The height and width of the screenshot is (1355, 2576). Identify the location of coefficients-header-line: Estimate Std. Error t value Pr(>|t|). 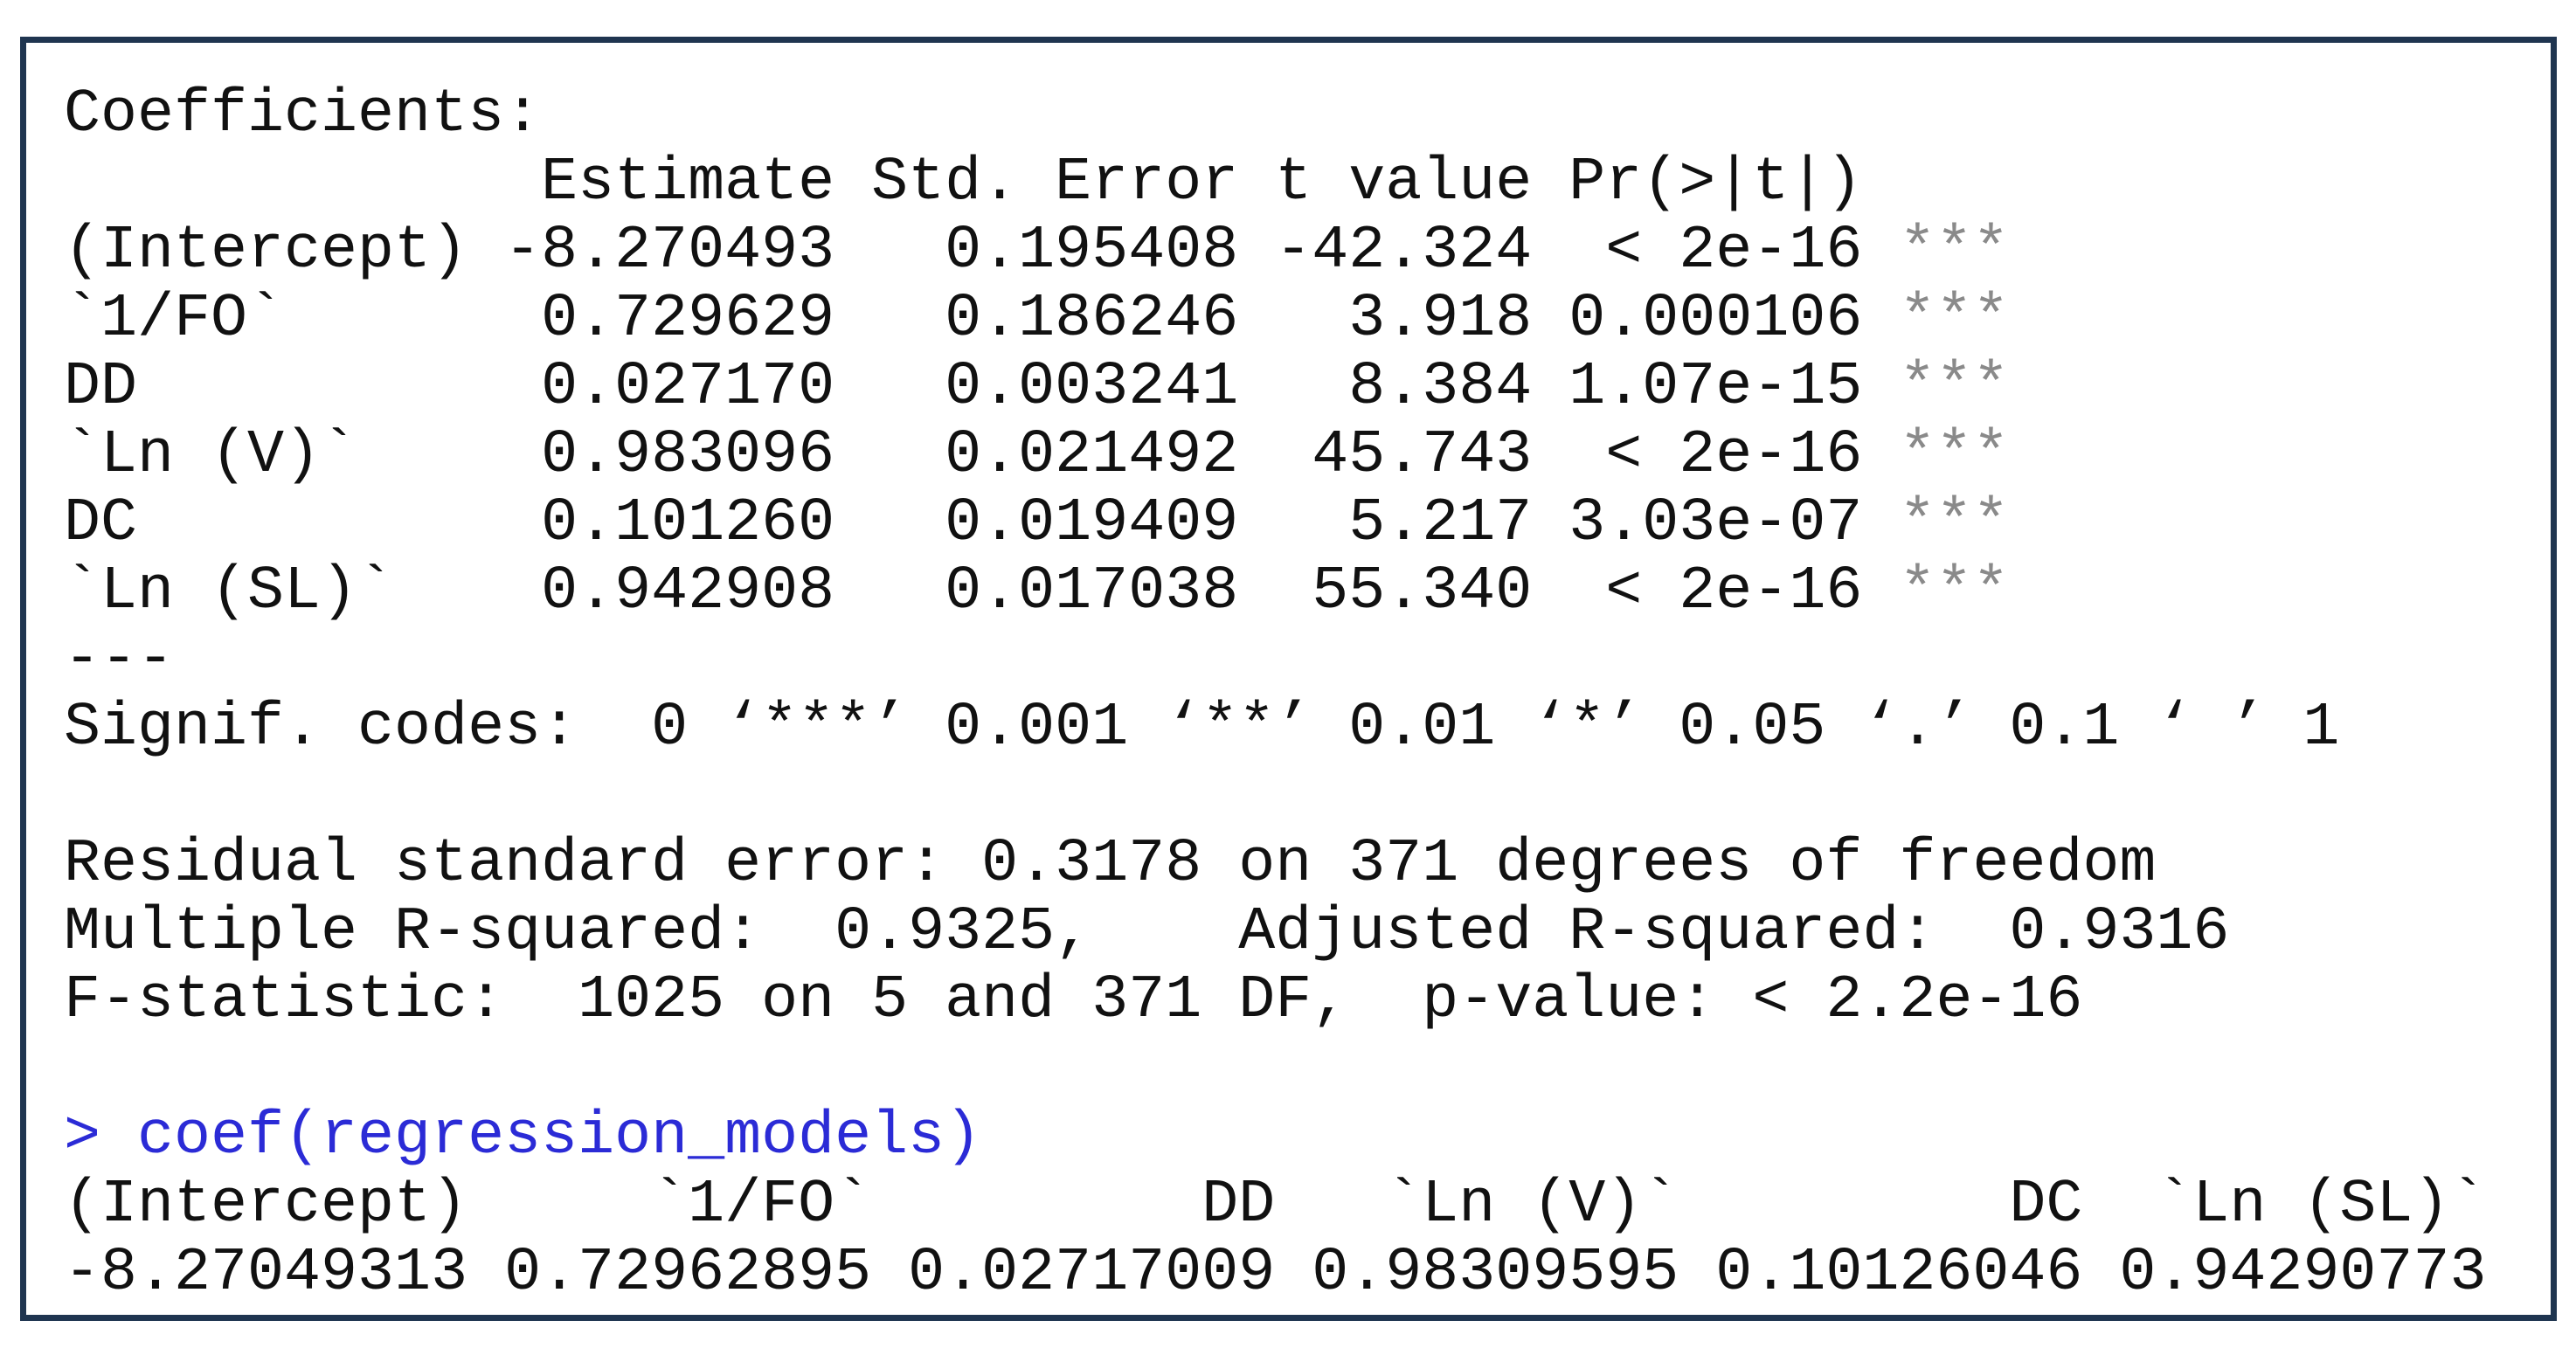
(1275, 183).